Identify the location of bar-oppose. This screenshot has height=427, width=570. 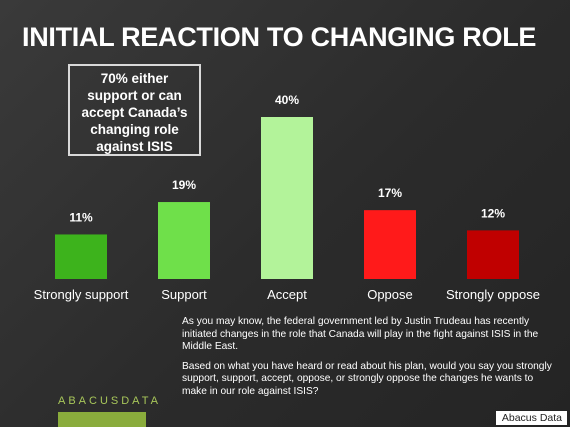
(390, 244).